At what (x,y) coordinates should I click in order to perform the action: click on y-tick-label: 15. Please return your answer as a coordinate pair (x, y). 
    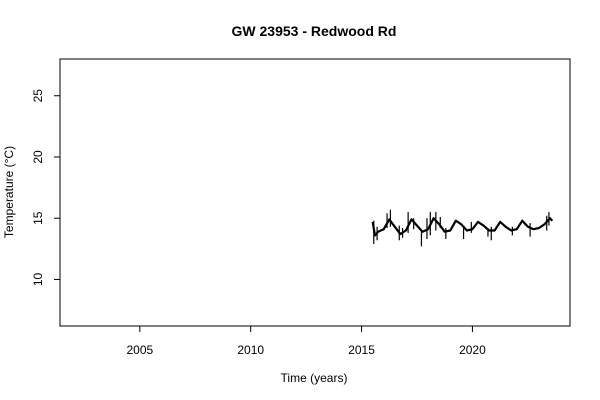
    Looking at the image, I should click on (38, 218).